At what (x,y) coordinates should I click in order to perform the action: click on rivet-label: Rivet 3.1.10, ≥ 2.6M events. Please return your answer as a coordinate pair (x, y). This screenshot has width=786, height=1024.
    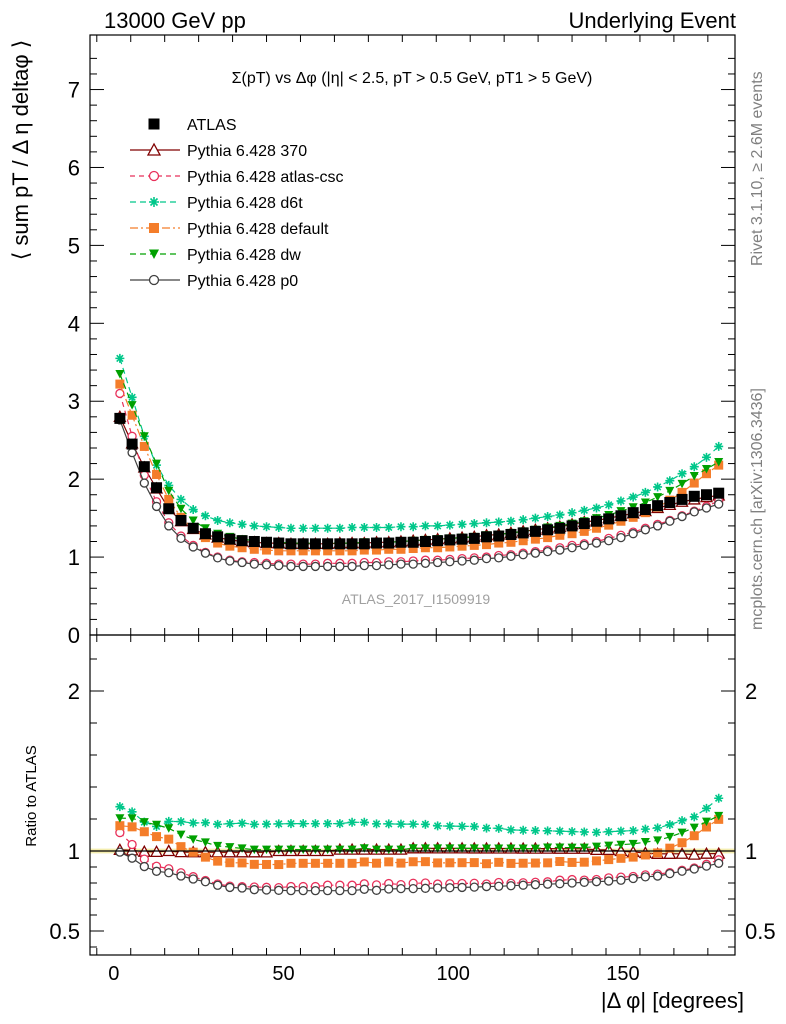
    Looking at the image, I should click on (757, 168).